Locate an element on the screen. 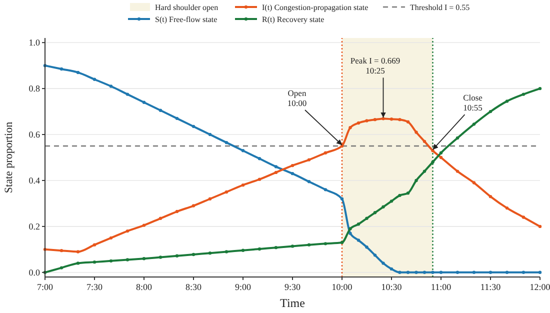 The image size is (550, 313). y-tick-label: 0.8 is located at coordinates (34, 89).